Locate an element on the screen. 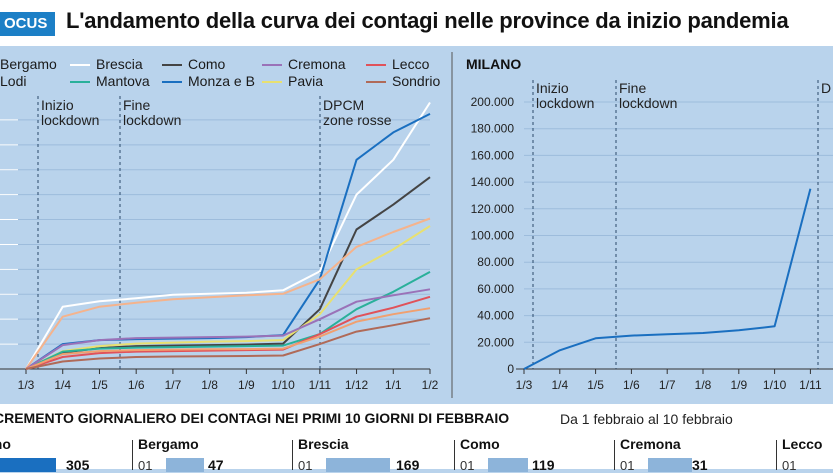 This screenshot has width=833, height=473. province-col-bergamo: Bergamo 01 47 is located at coordinates (213, 452).